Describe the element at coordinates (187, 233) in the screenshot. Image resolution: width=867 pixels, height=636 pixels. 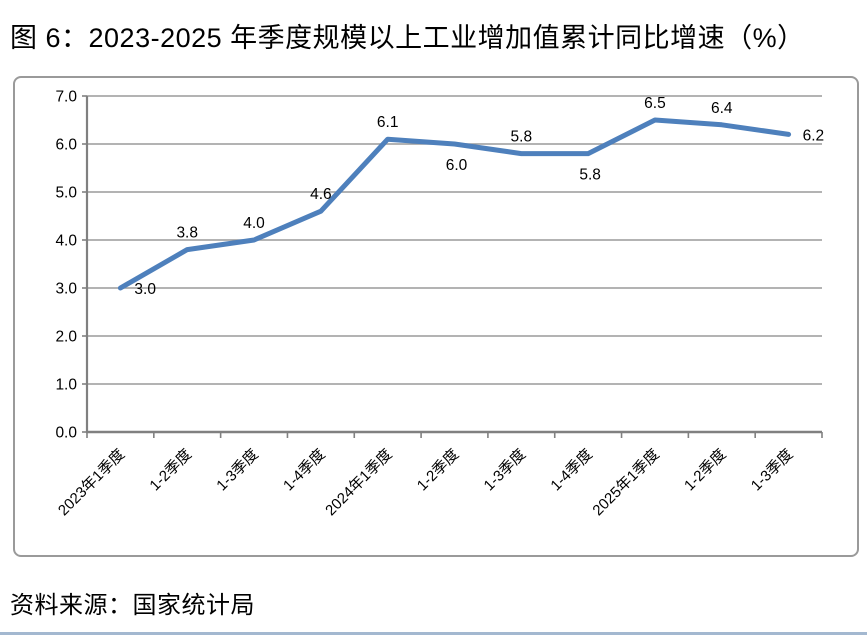
I see `svg-text: 3.8` at that location.